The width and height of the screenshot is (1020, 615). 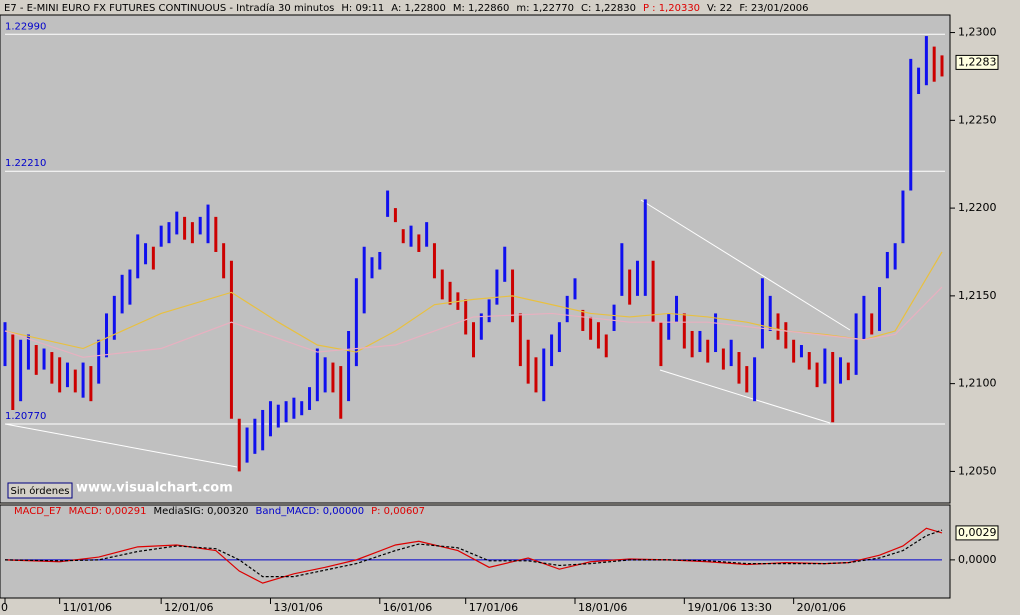 What do you see at coordinates (398, 511) in the screenshot?
I see `header-text: P: 0,00607` at bounding box center [398, 511].